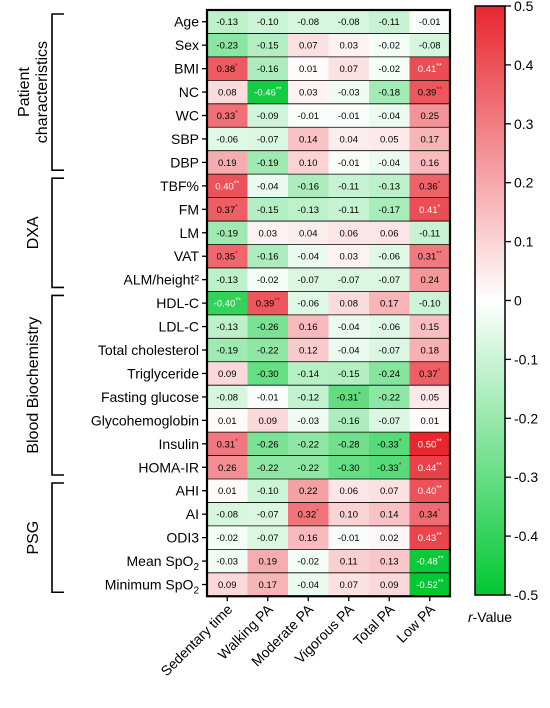  Describe the element at coordinates (429, 233) in the screenshot. I see `cell-value-label: -0.11` at that location.